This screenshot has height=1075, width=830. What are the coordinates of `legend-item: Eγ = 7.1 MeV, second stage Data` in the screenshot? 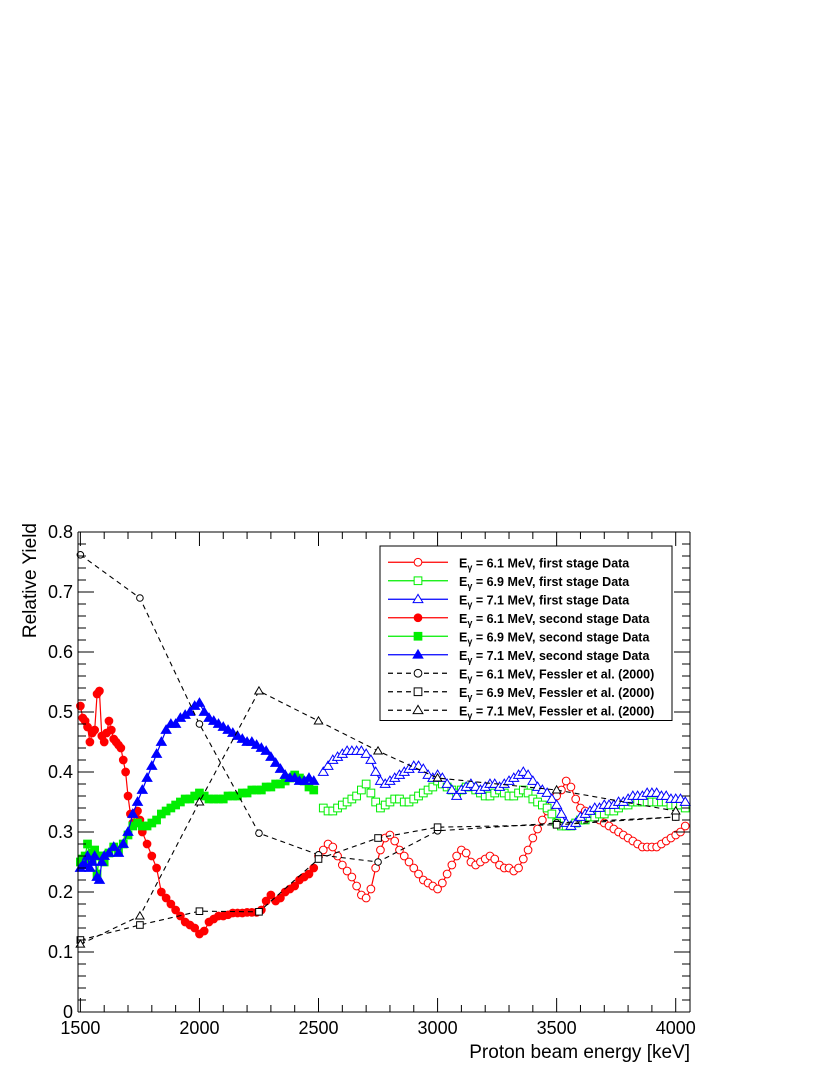 It's located at (519, 657).